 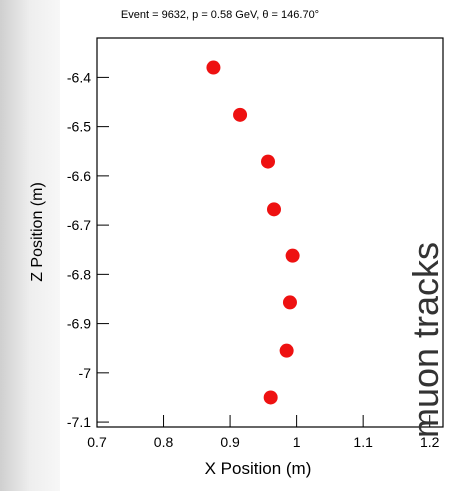 I want to click on x-tick-label: 0.9, so click(x=230, y=442).